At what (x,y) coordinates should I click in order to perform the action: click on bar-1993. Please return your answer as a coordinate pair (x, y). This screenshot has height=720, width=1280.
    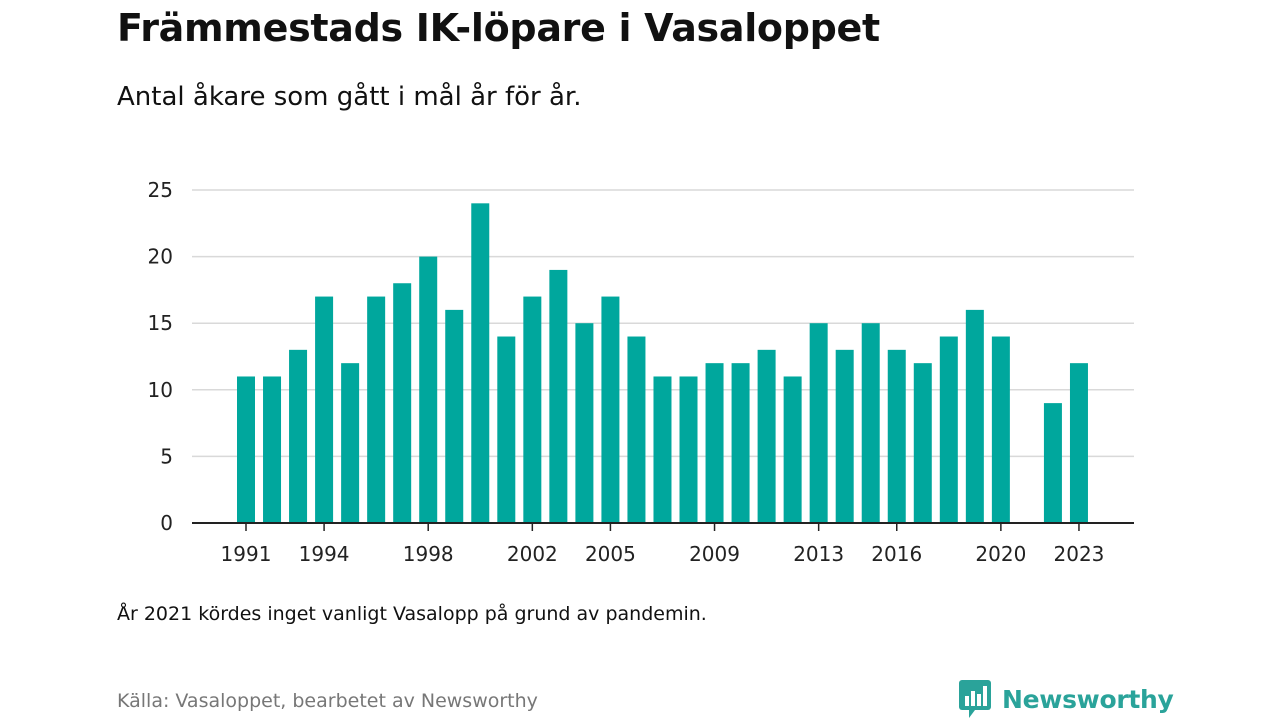
    Looking at the image, I should click on (298, 436).